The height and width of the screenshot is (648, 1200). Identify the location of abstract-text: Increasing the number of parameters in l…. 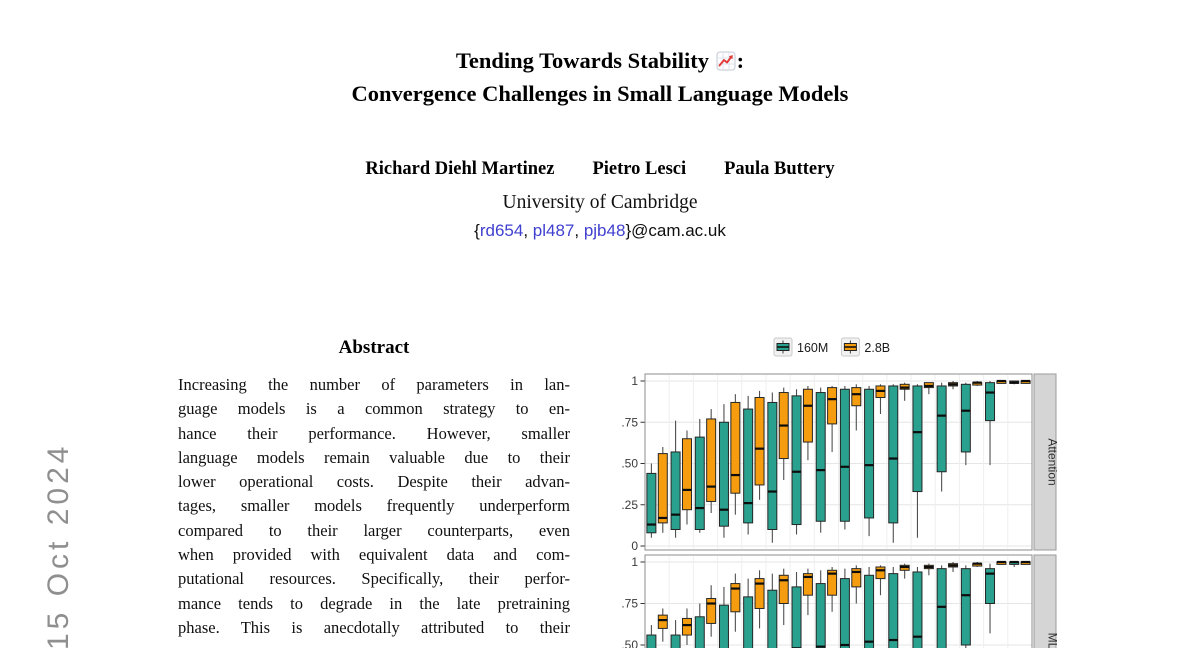
(374, 506).